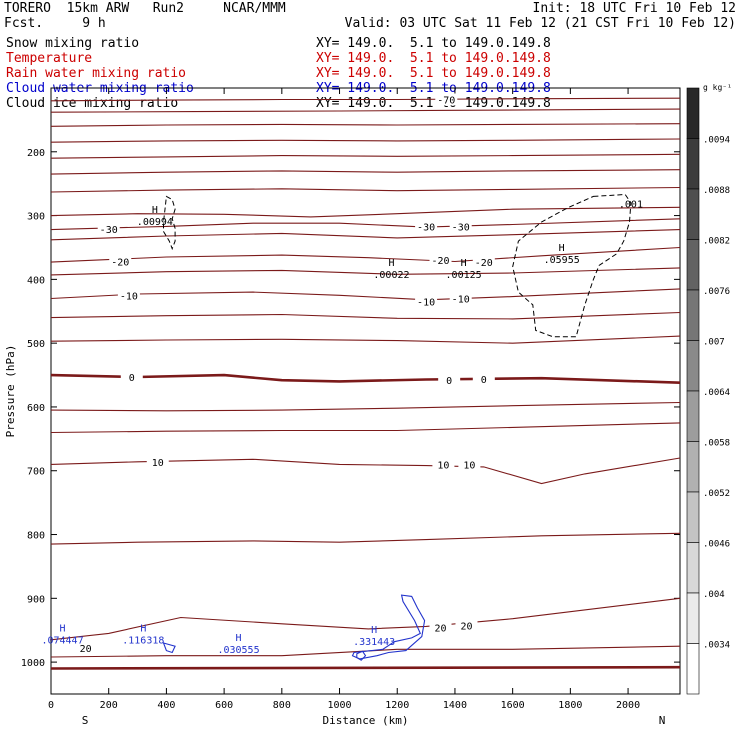 The height and width of the screenshot is (740, 740). What do you see at coordinates (36, 217) in the screenshot?
I see `y-tick-label: 300` at bounding box center [36, 217].